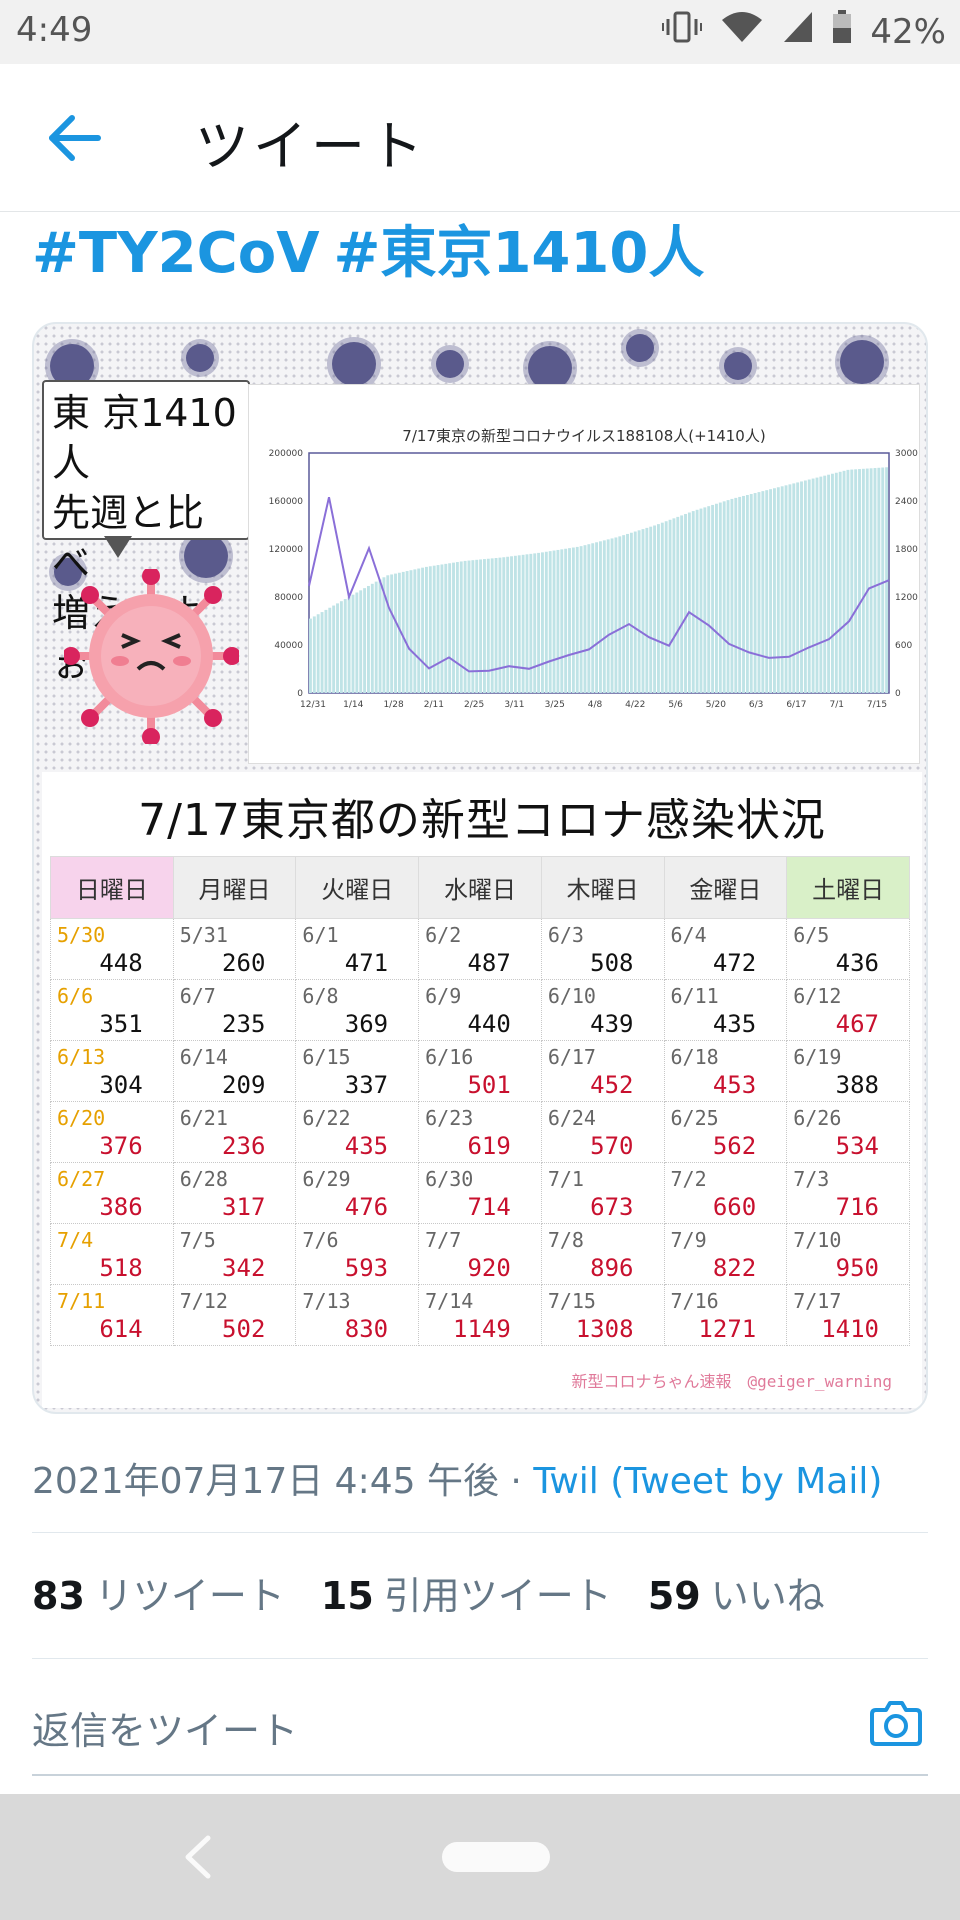 The height and width of the screenshot is (1920, 960). Describe the element at coordinates (906, 502) in the screenshot. I see `y2-tick-label: 2400` at that location.